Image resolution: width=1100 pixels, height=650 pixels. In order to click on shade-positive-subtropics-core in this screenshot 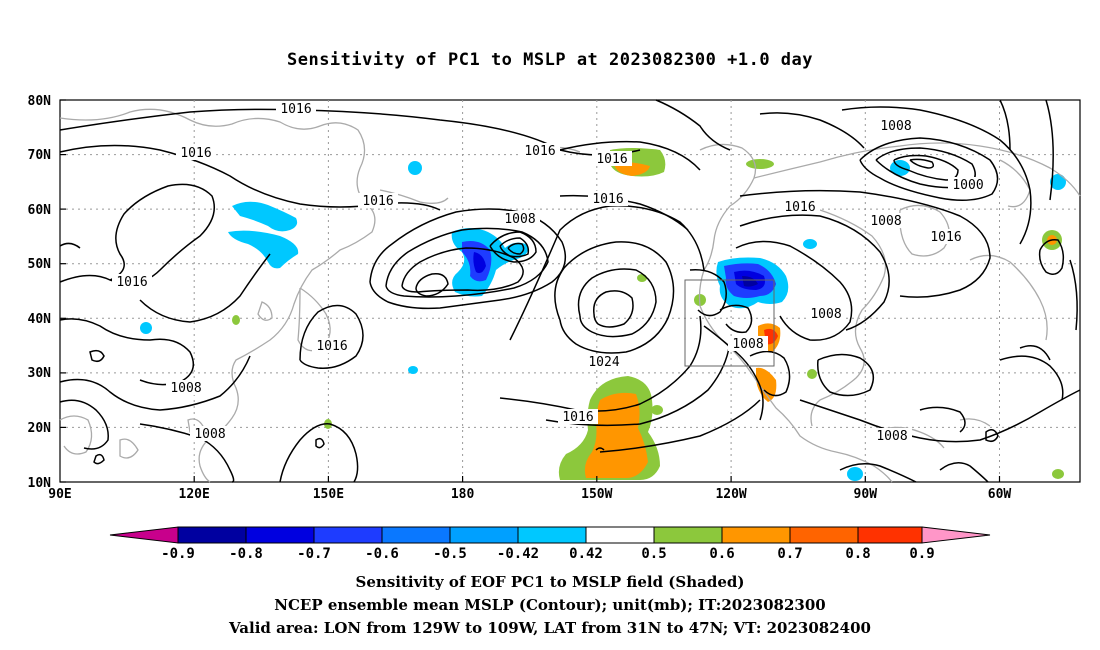, I will do `click(616, 435)`.